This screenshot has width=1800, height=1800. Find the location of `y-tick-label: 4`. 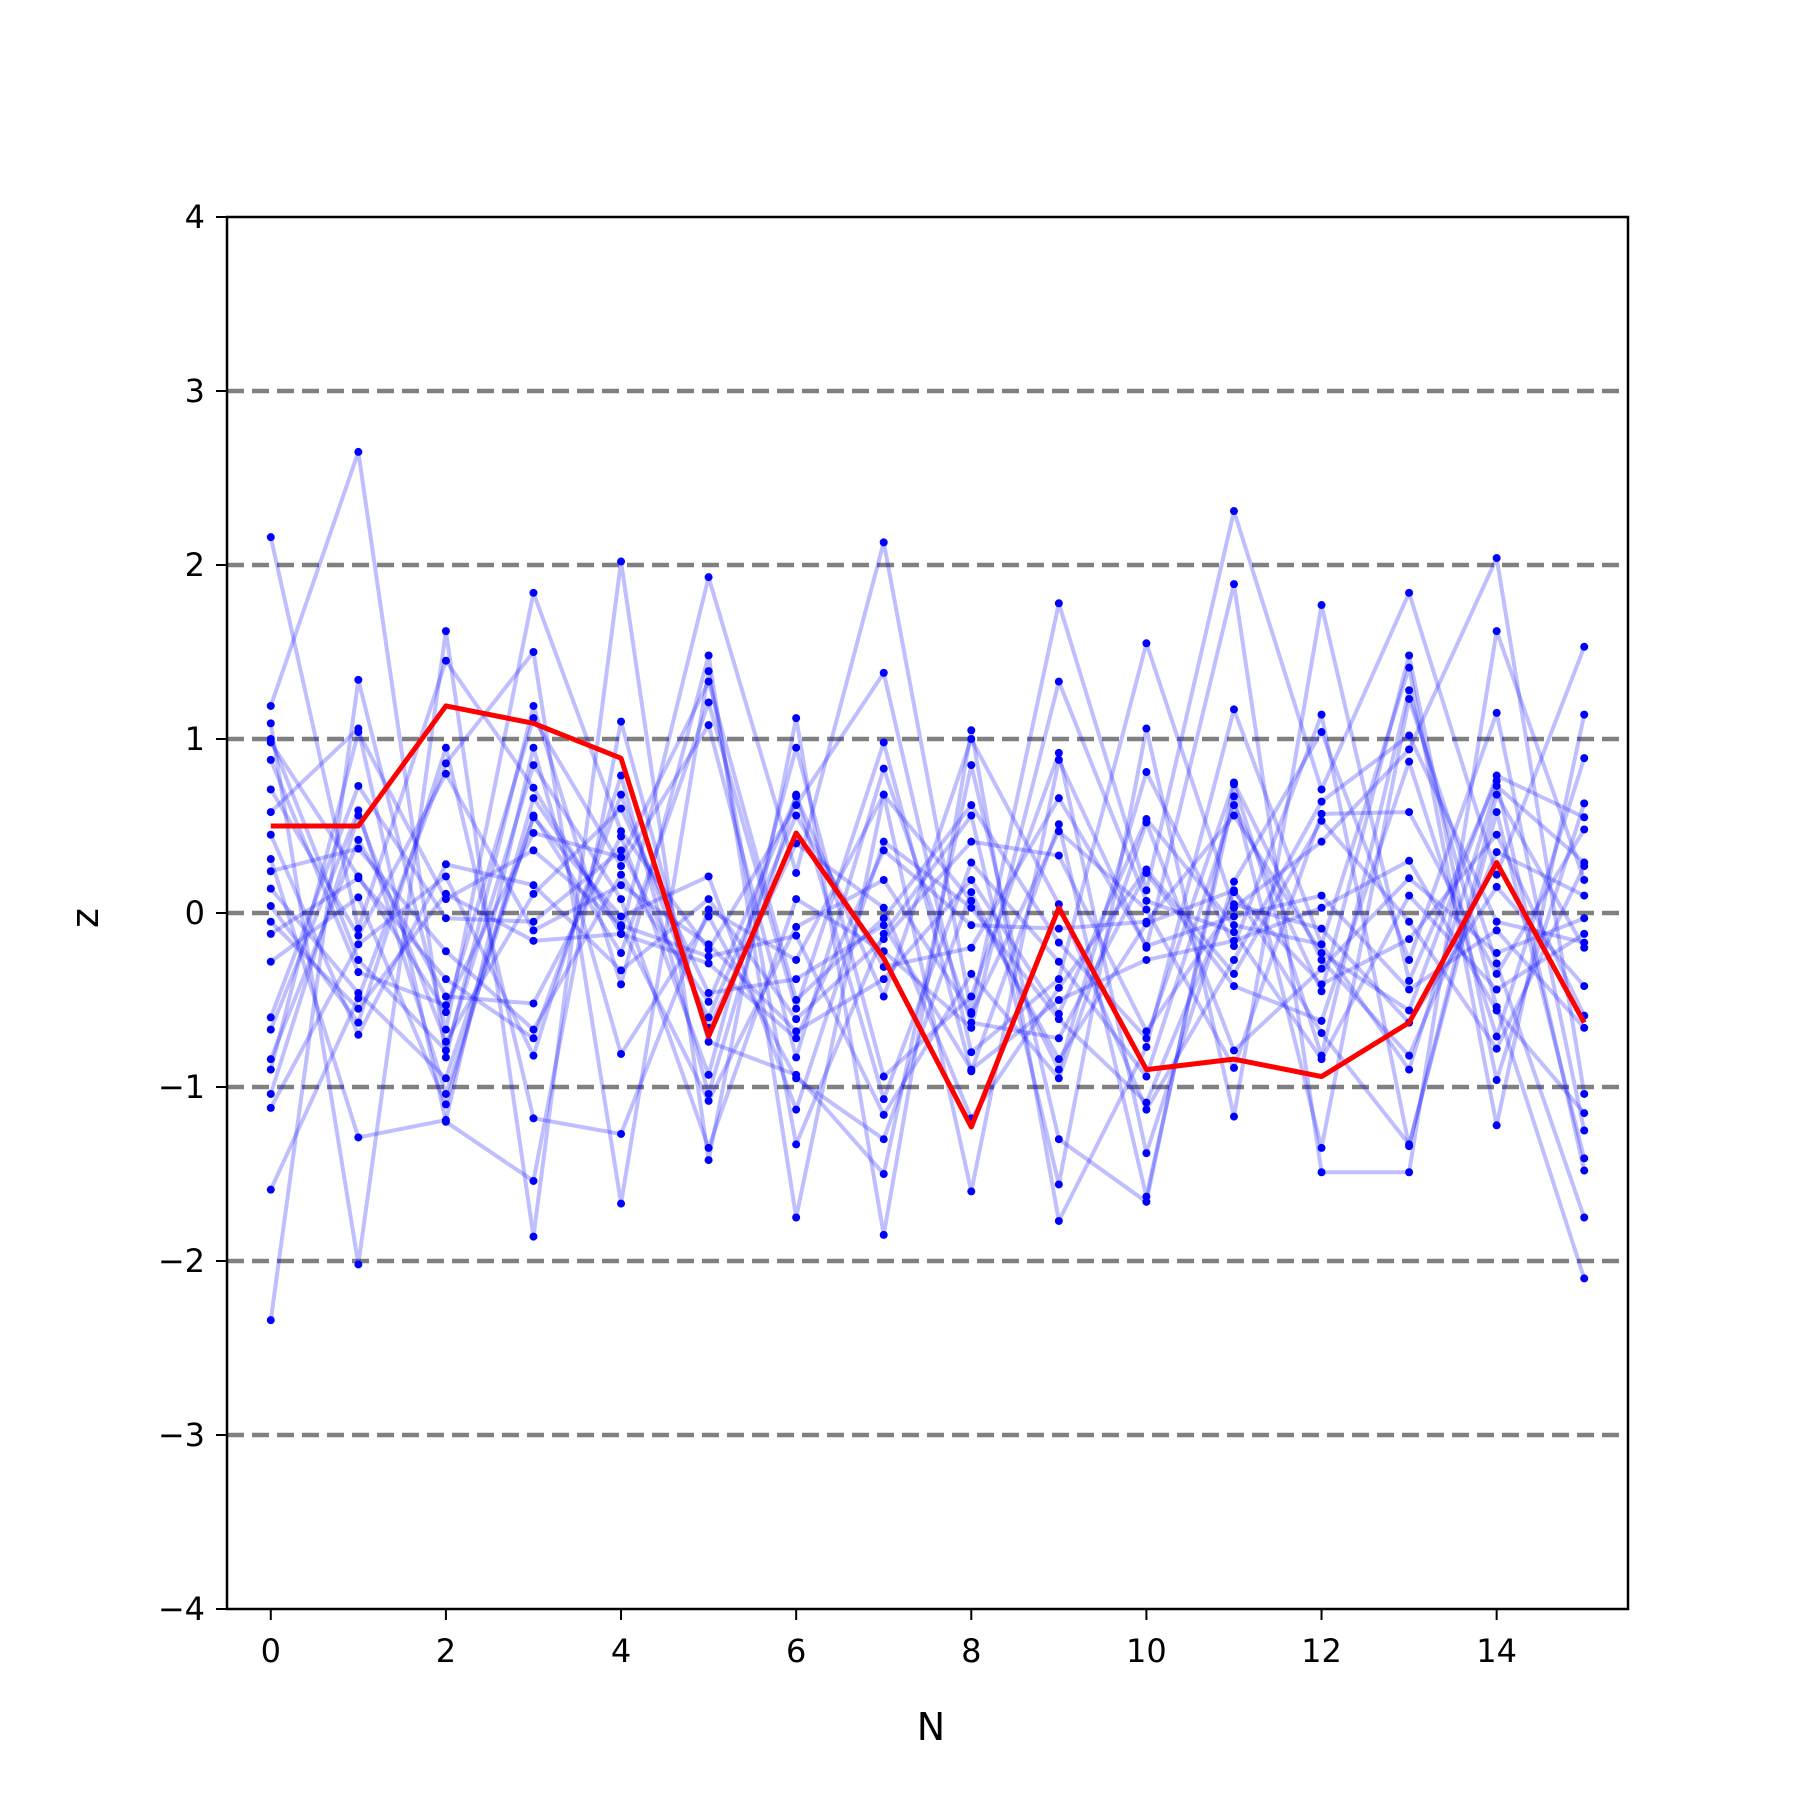

y-tick-label: 4 is located at coordinates (195, 217).